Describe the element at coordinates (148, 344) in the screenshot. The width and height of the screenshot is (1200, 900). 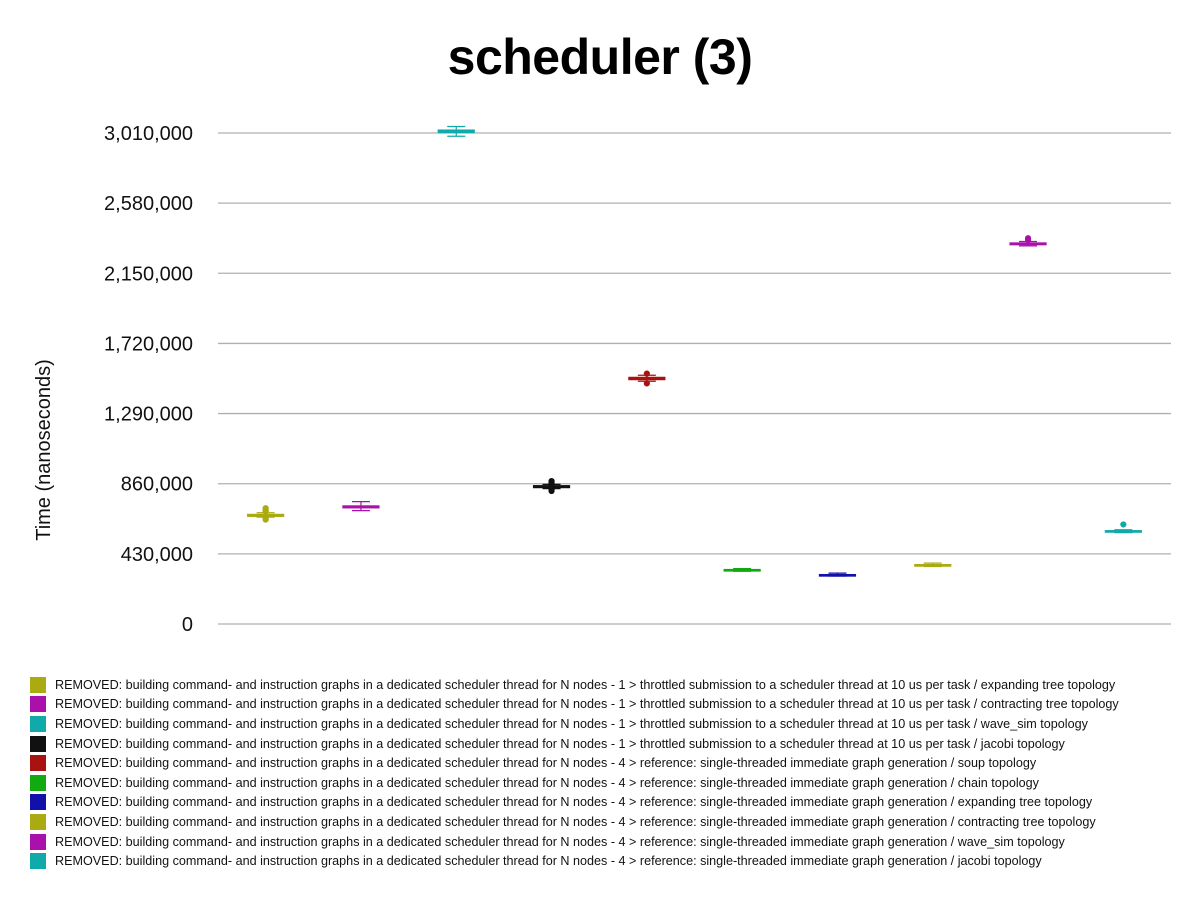
I see `y-tick-label: 1,720,000` at that location.